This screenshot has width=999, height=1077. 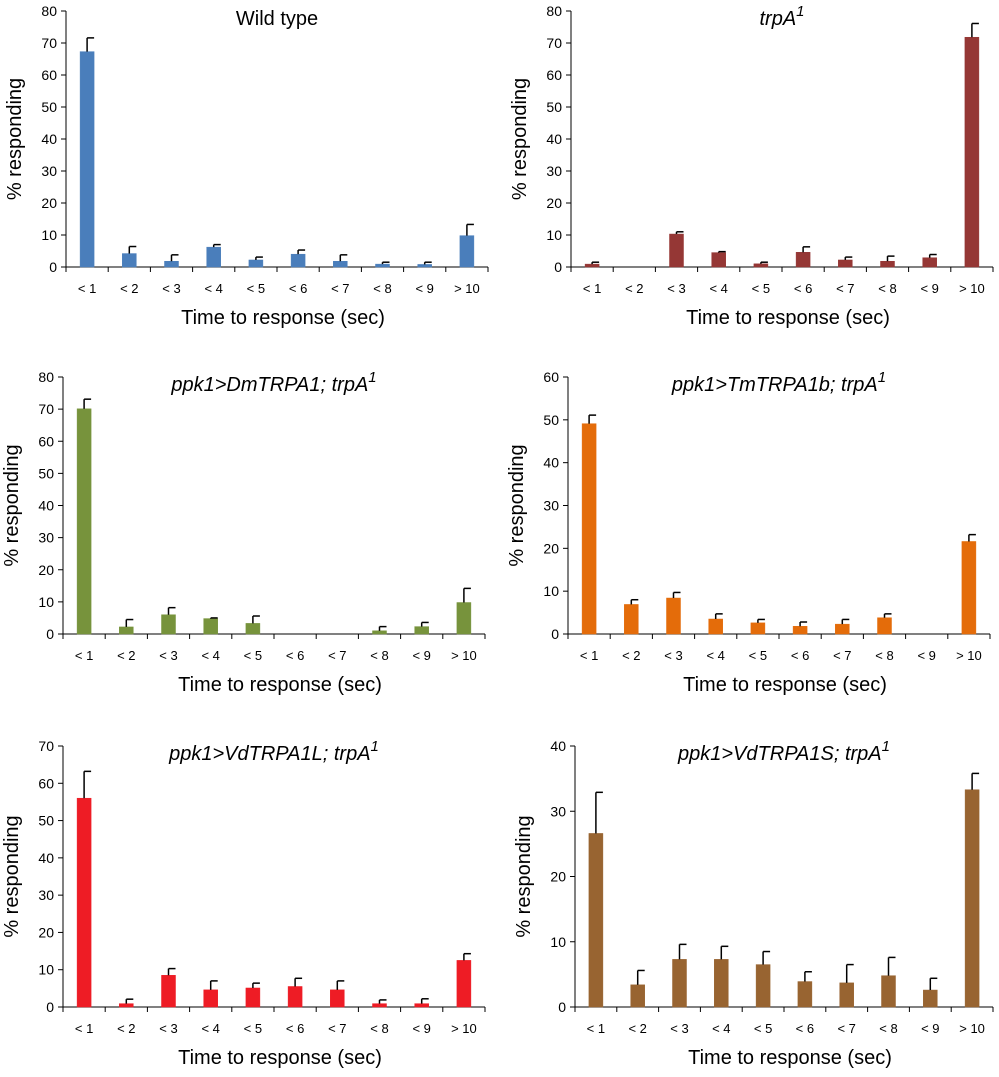 I want to click on chart-title-text: ppk1>VdTRPA1L; trpA, so click(x=269, y=754).